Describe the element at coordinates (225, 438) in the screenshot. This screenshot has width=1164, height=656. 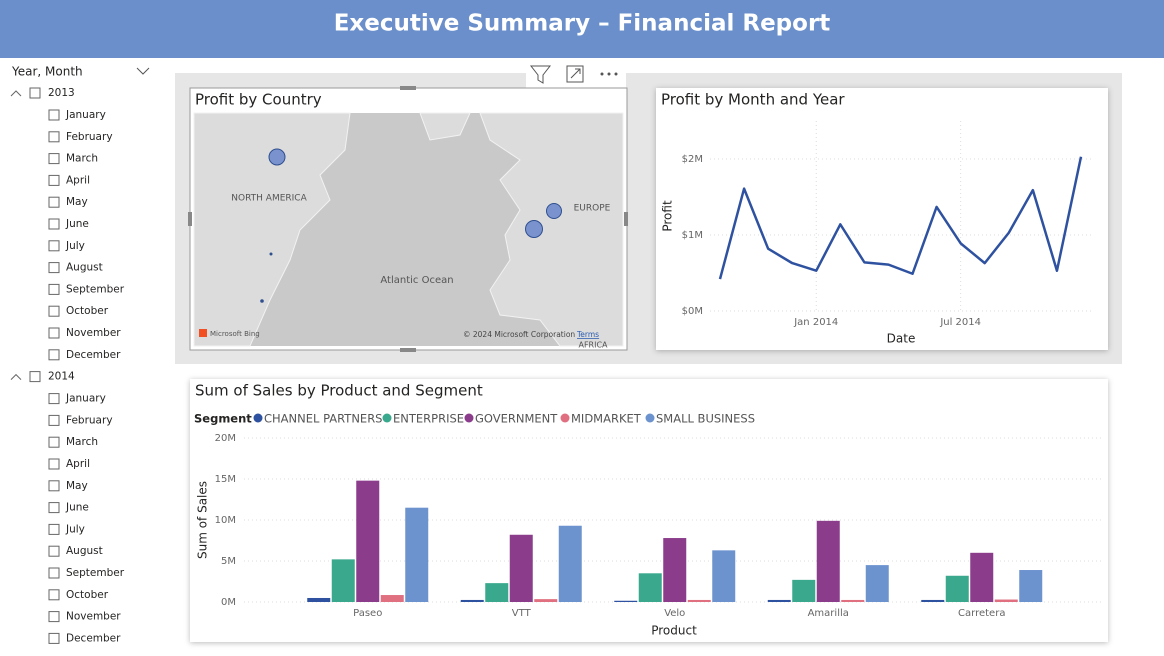
I see `y-tick-label: 20M` at that location.